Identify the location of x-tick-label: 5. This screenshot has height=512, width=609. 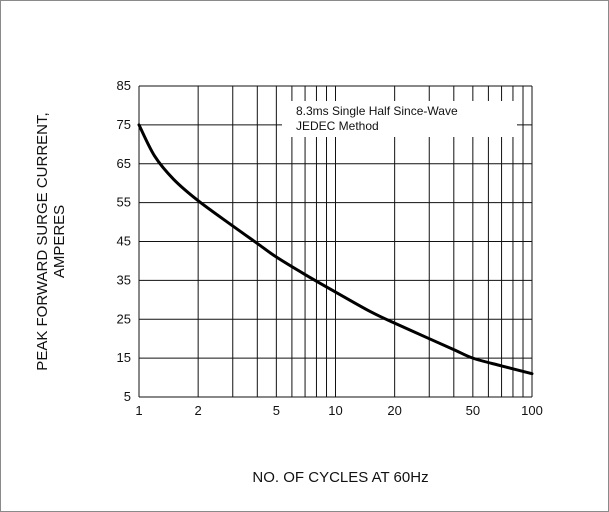
(276, 410).